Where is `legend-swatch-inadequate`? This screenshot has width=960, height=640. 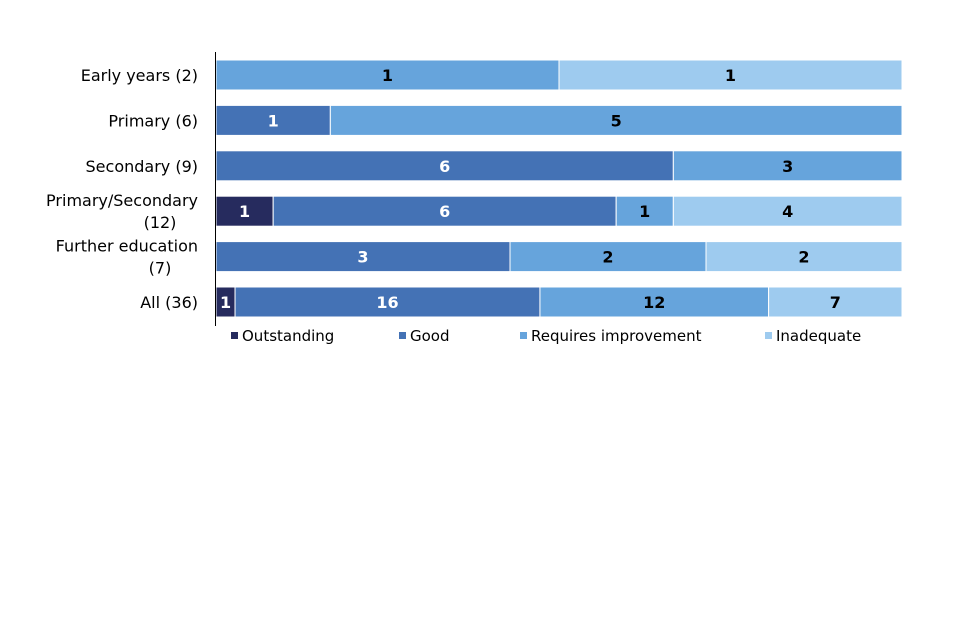 legend-swatch-inadequate is located at coordinates (768, 335).